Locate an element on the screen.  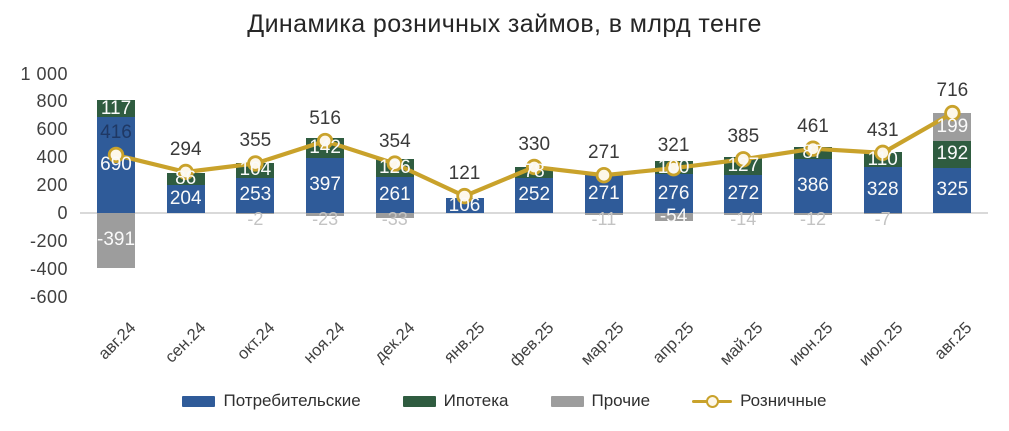
legend-swatch-mortgage is located at coordinates (419, 401).